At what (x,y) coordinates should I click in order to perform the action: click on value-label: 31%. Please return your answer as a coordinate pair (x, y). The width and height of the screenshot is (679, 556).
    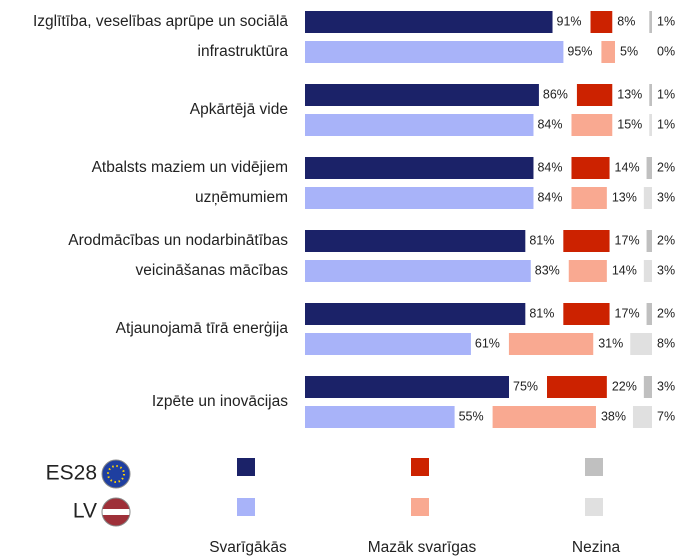
    Looking at the image, I should click on (610, 343).